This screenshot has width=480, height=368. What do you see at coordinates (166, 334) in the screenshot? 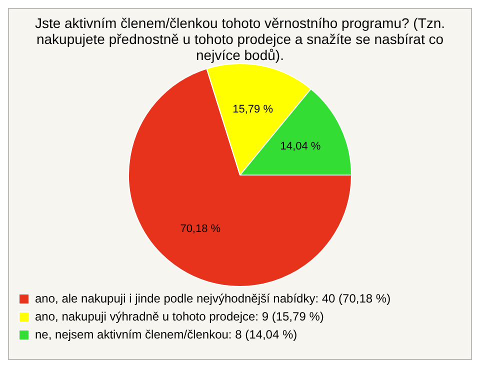
I see `legend-label: ne, nejsem aktivním členem/členkou: 8 (14,04 %)` at bounding box center [166, 334].